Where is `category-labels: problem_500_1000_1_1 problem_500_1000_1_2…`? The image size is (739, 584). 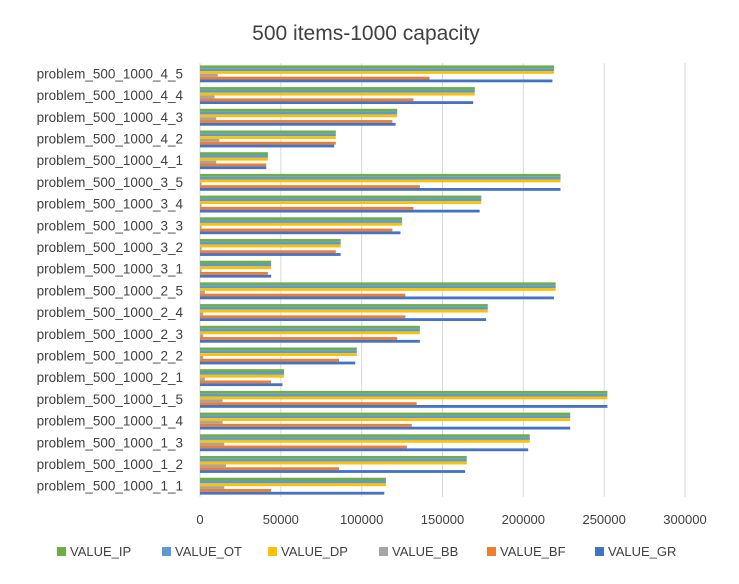 category-labels: problem_500_1000_1_1 problem_500_1000_1_2… is located at coordinates (110, 279).